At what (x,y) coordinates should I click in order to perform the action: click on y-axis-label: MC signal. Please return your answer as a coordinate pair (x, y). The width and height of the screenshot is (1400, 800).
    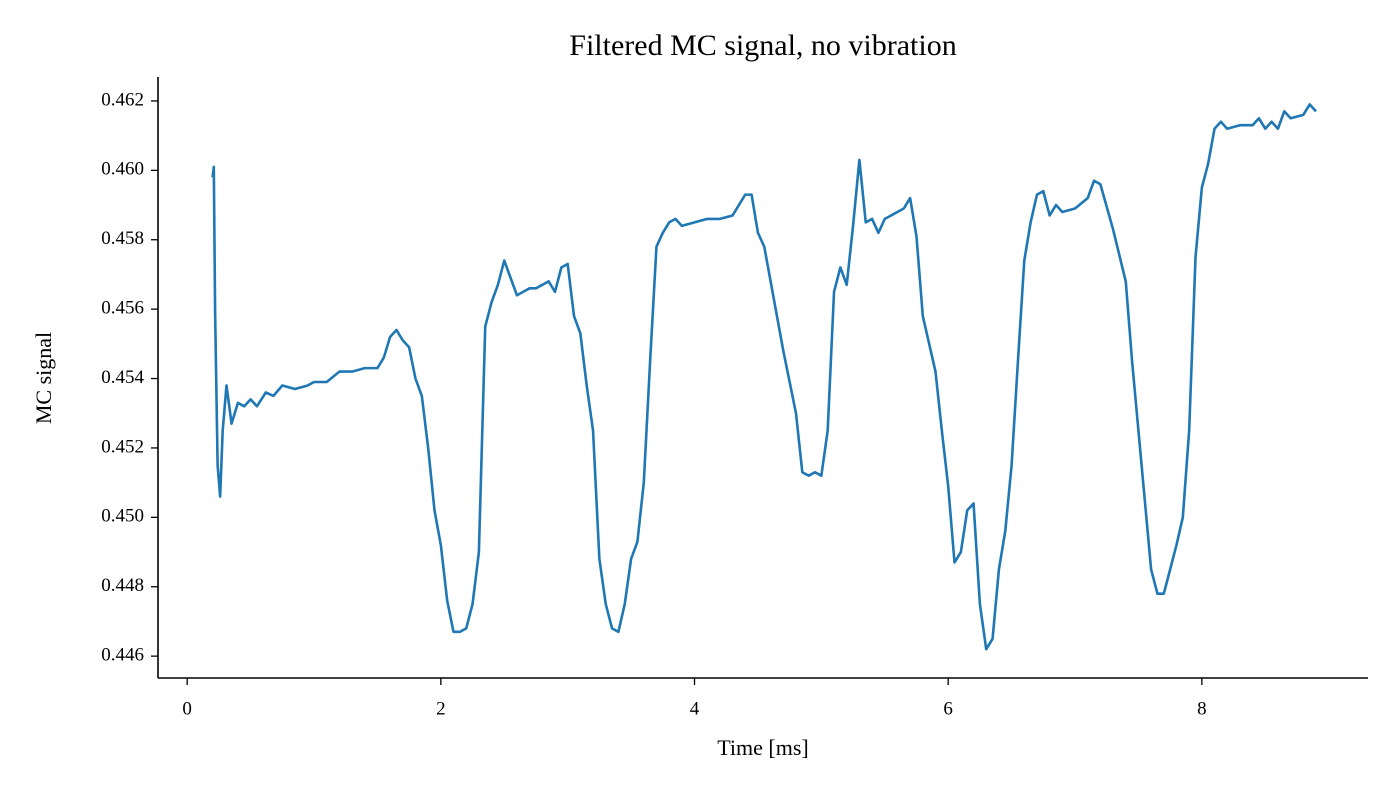
    Looking at the image, I should click on (43, 378).